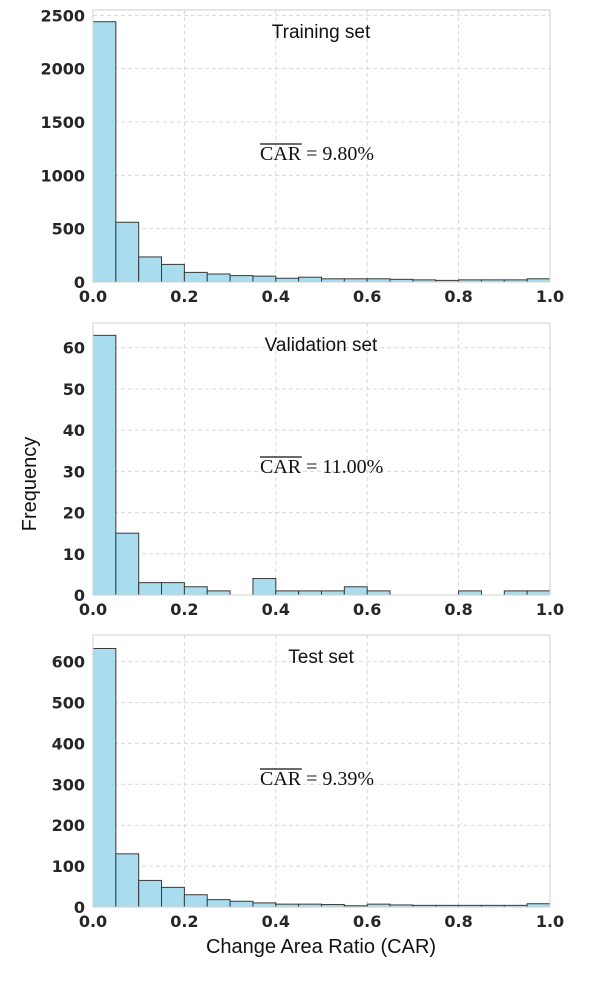  I want to click on y-tick-label: 1000, so click(62, 175).